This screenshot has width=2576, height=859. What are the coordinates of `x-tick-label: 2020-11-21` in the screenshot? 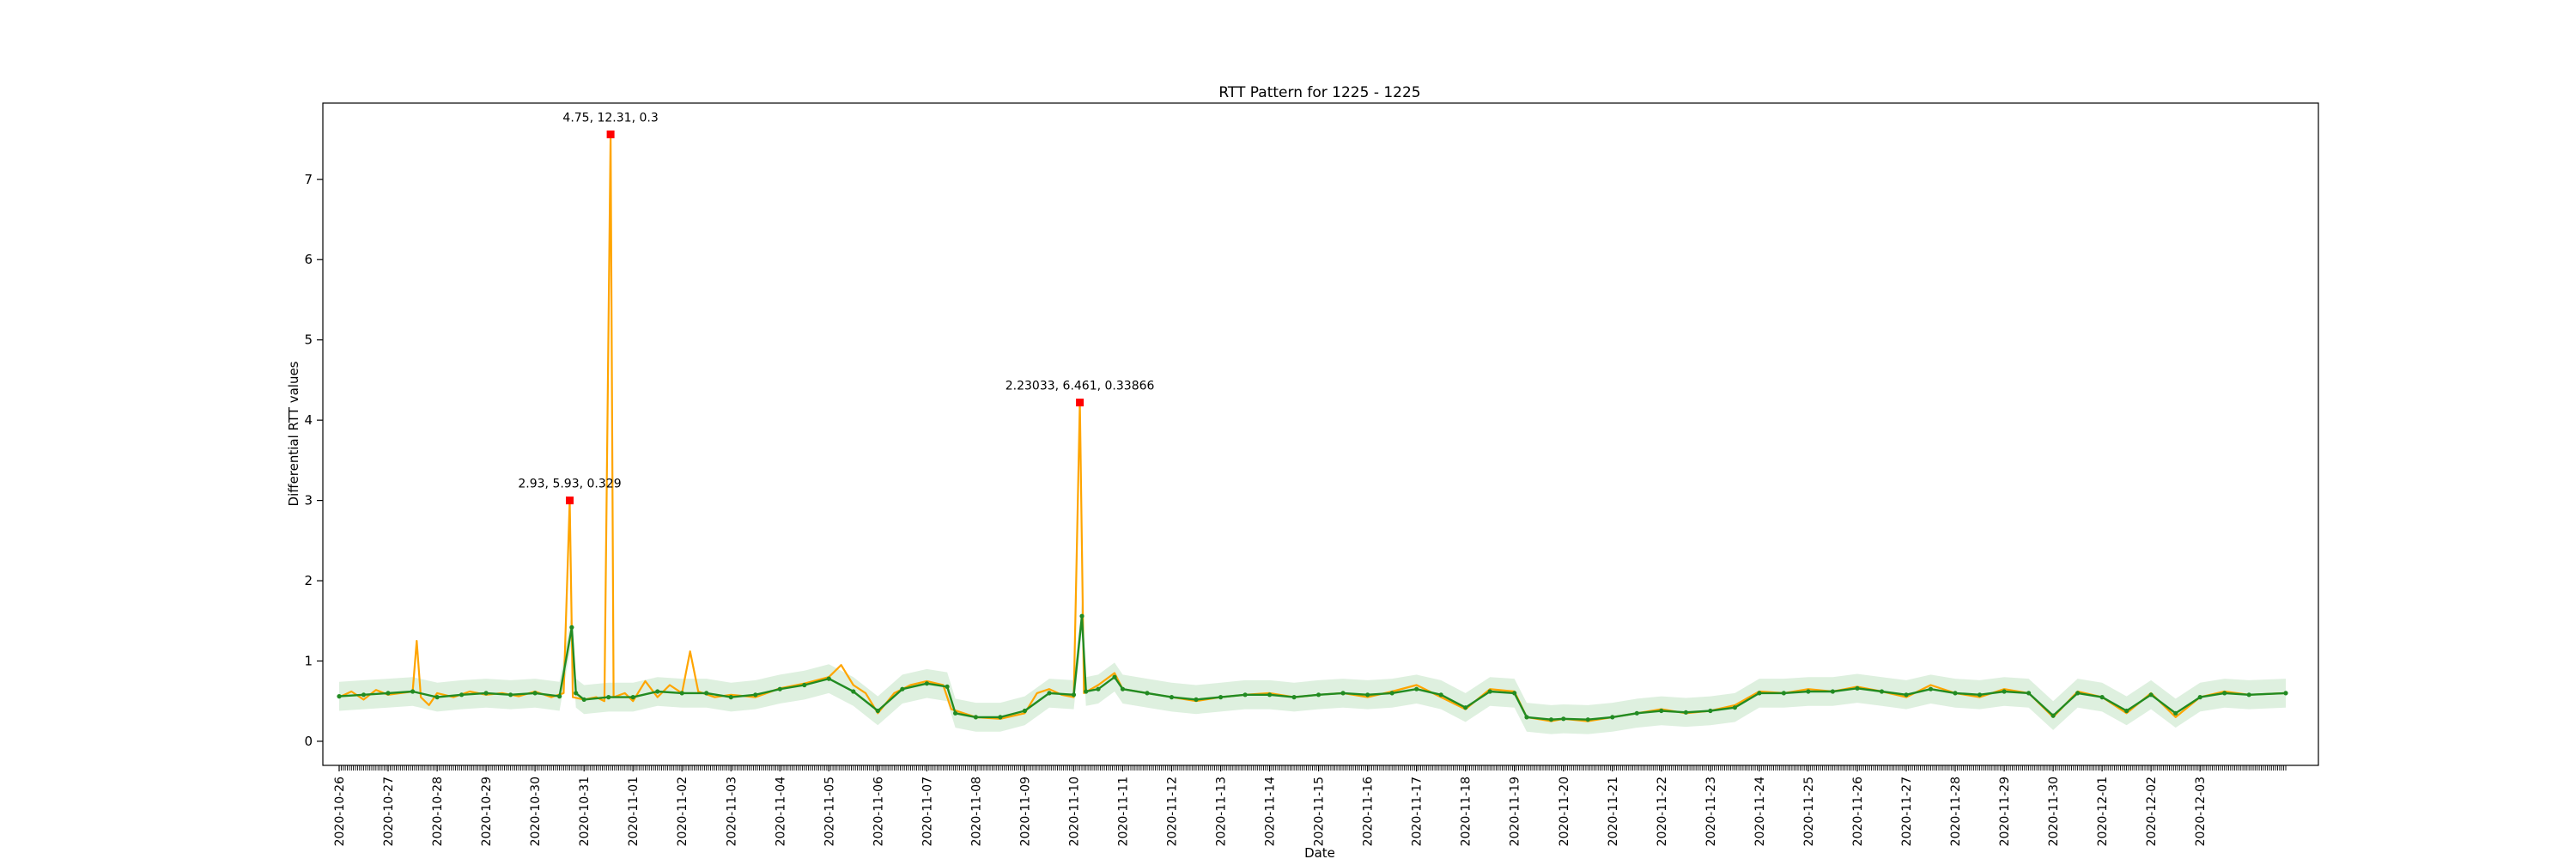 It's located at (1613, 811).